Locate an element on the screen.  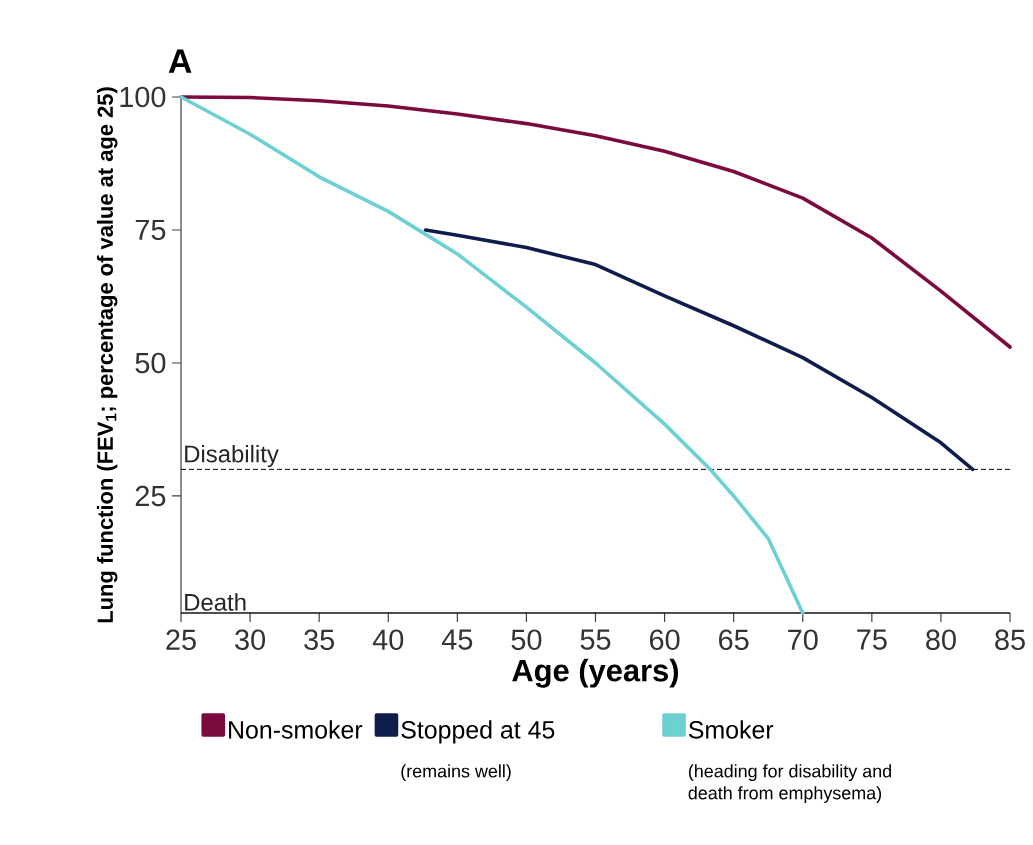
x-tick-label: 25 is located at coordinates (181, 639).